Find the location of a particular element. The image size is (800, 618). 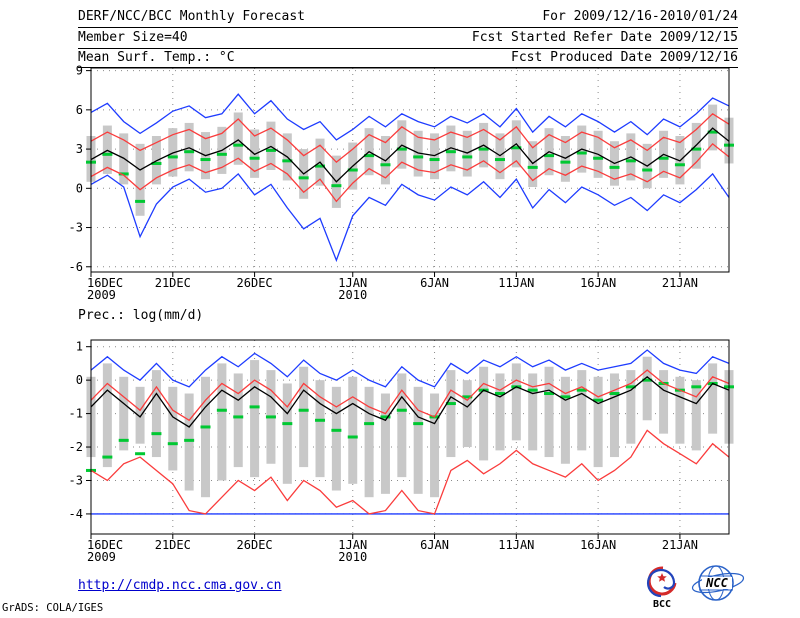

cmdp-url-link: http://cmdp.ncc.cma.gov.cn is located at coordinates (180, 585).